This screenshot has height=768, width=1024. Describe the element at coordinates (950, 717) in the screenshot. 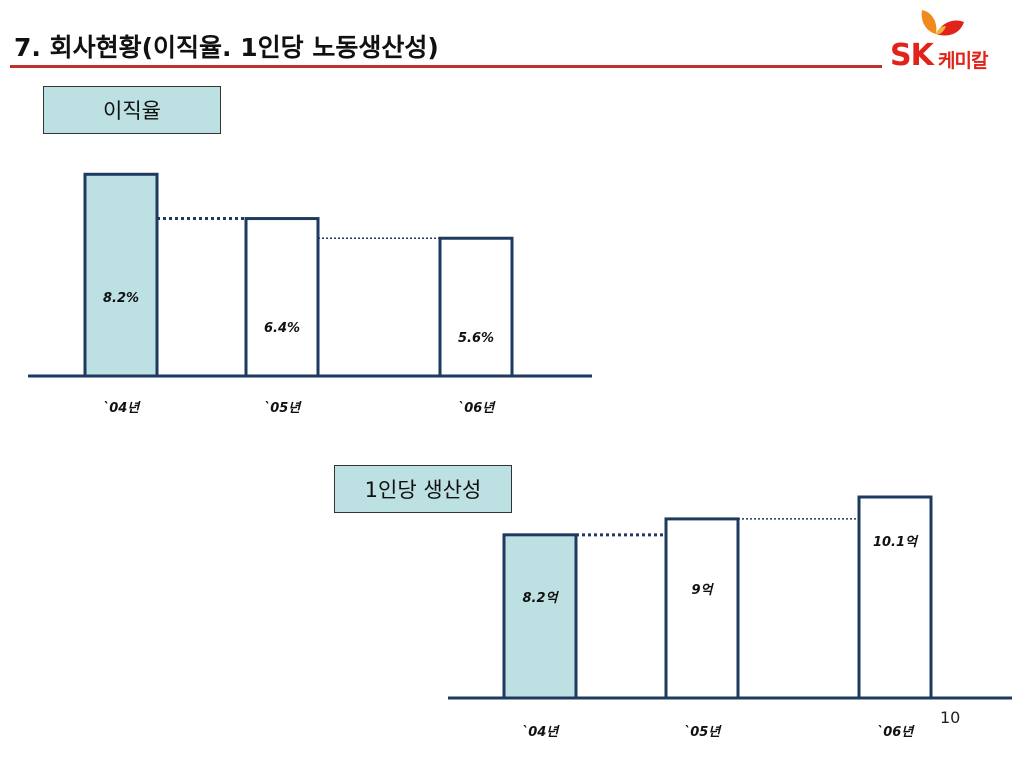

I see `page-number: 10` at that location.